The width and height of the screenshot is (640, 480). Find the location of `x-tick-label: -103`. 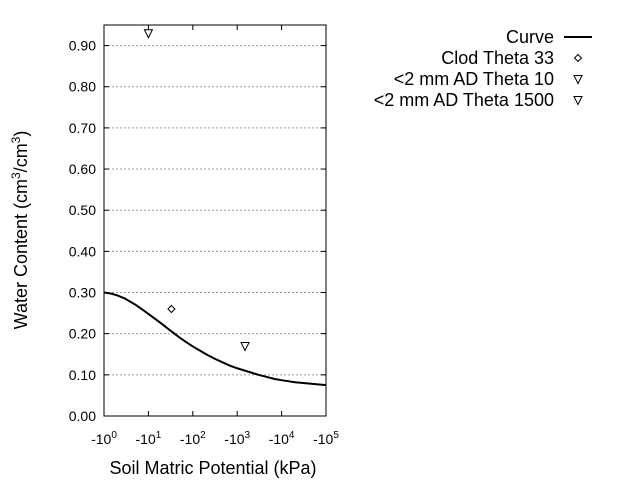

x-tick-label: -103 is located at coordinates (237, 438).